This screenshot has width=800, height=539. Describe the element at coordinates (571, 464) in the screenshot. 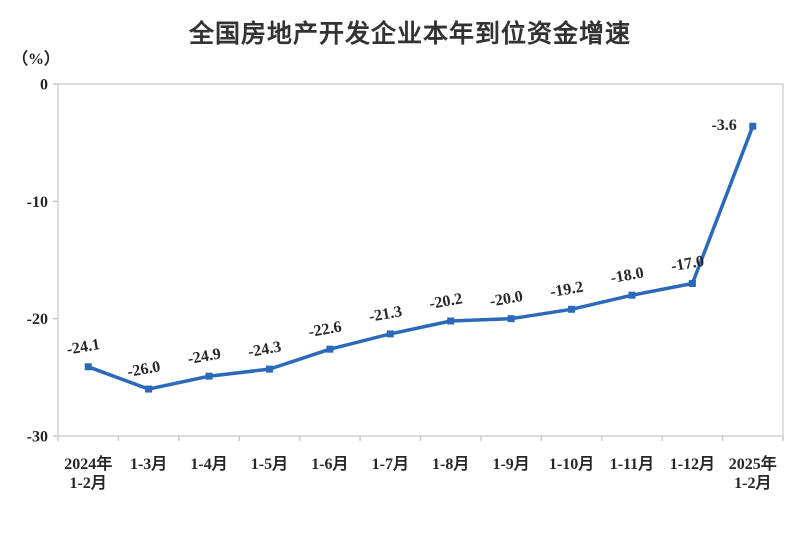

I see `x-axis-category-label: 1-10月` at that location.